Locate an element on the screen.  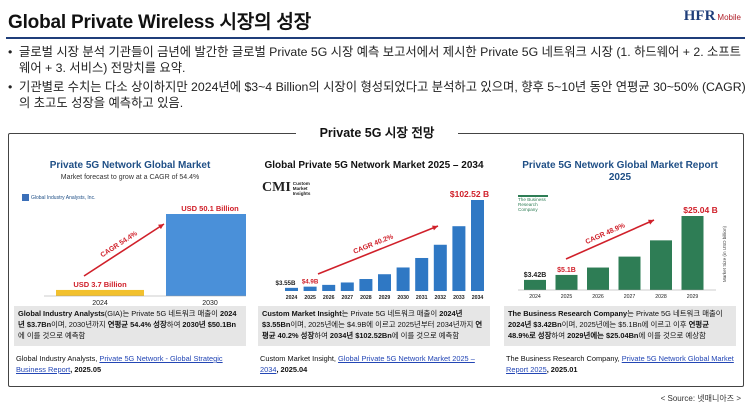
title-divider is located at coordinates (375, 38).